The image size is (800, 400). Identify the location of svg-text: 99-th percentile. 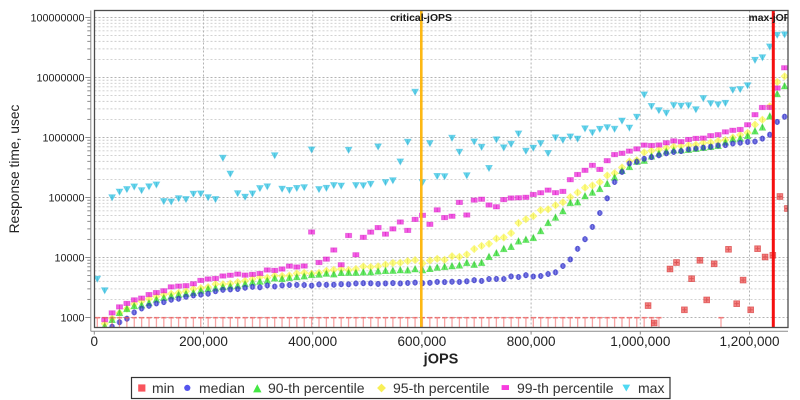
(565, 388).